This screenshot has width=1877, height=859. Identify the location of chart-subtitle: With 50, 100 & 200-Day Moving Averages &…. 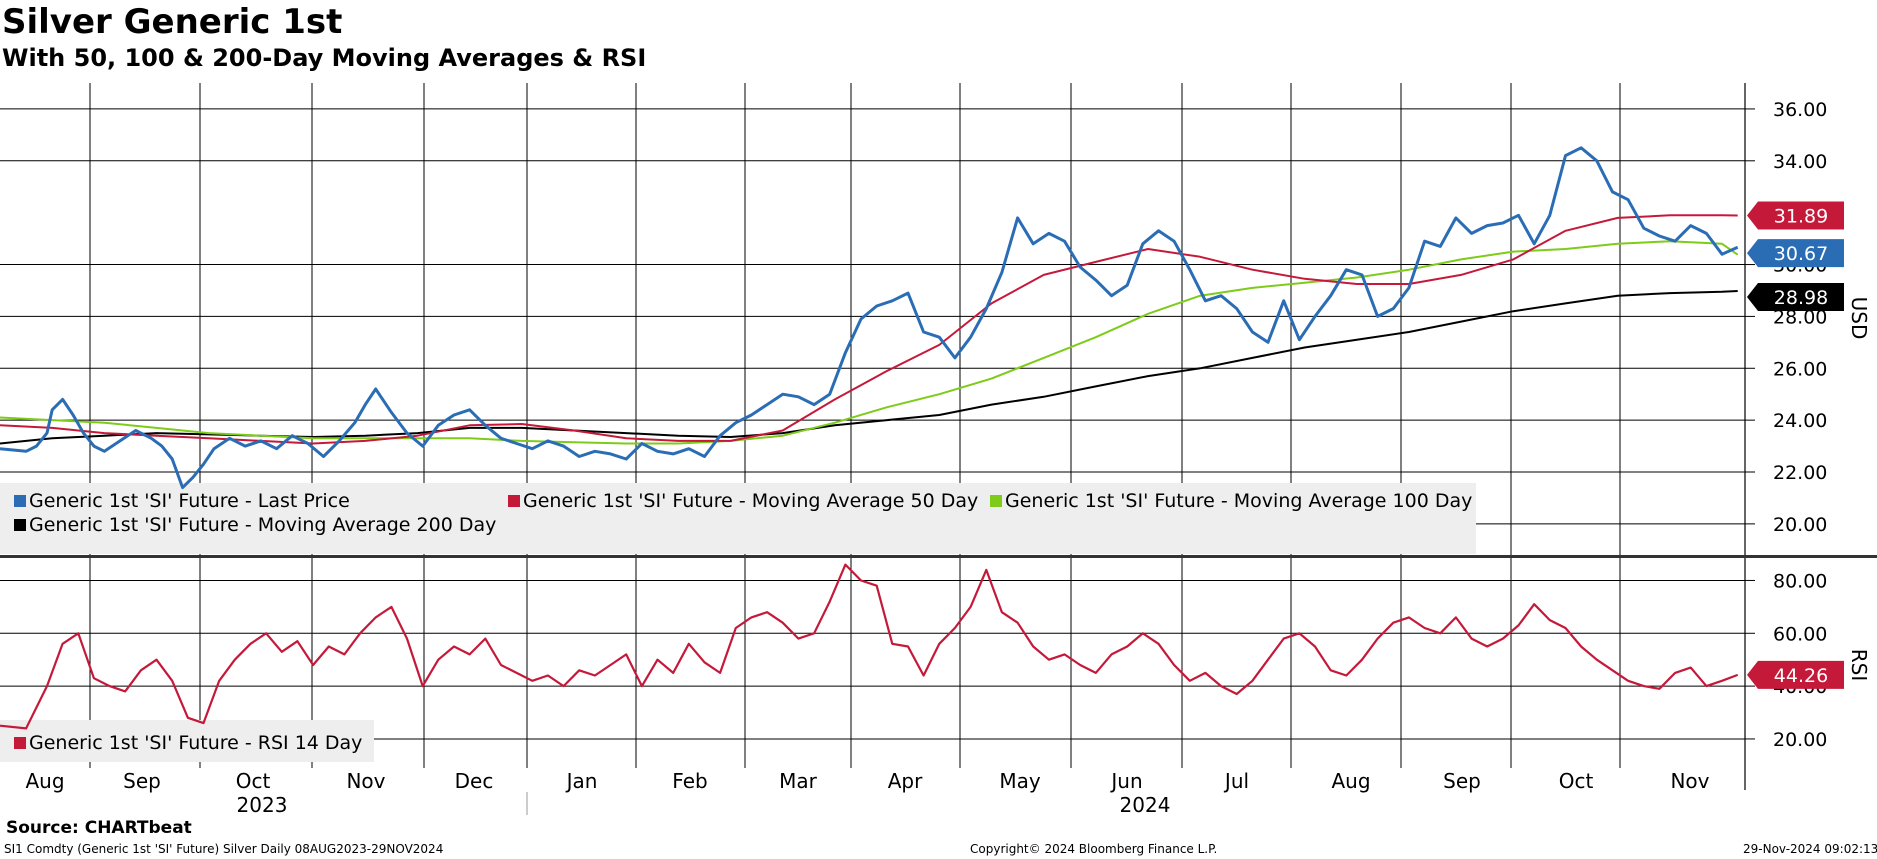
(324, 58).